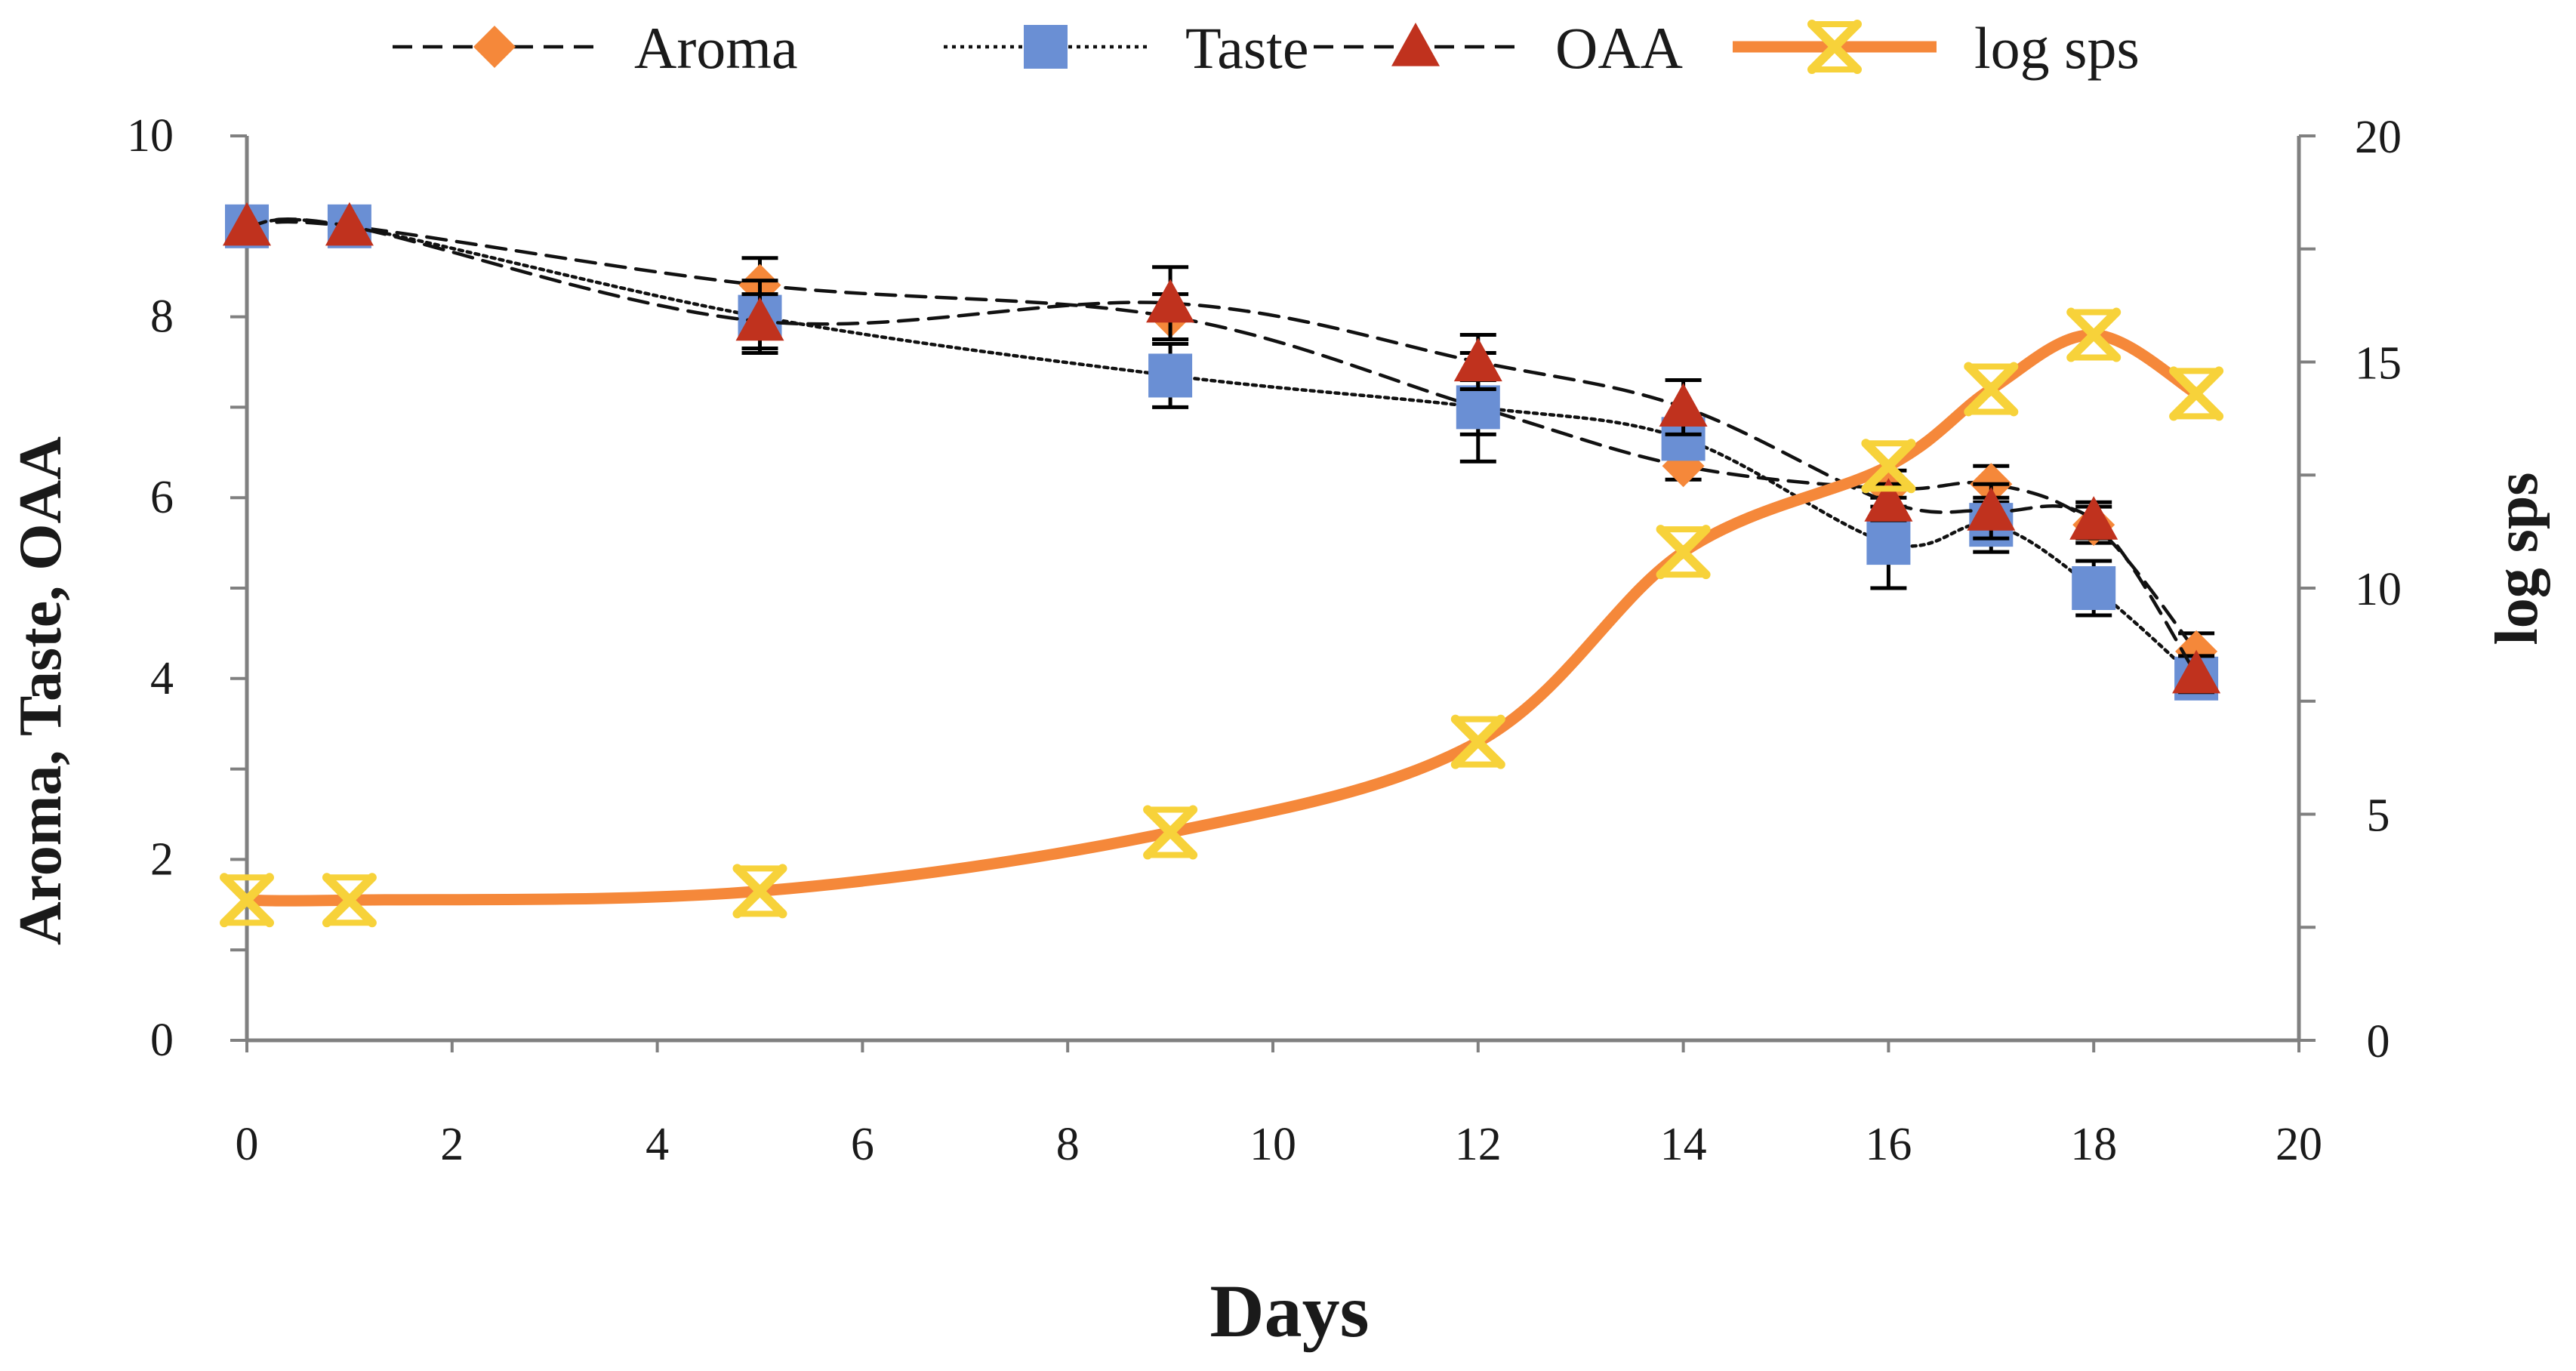  What do you see at coordinates (150, 136) in the screenshot?
I see `y-tick-label: 10` at bounding box center [150, 136].